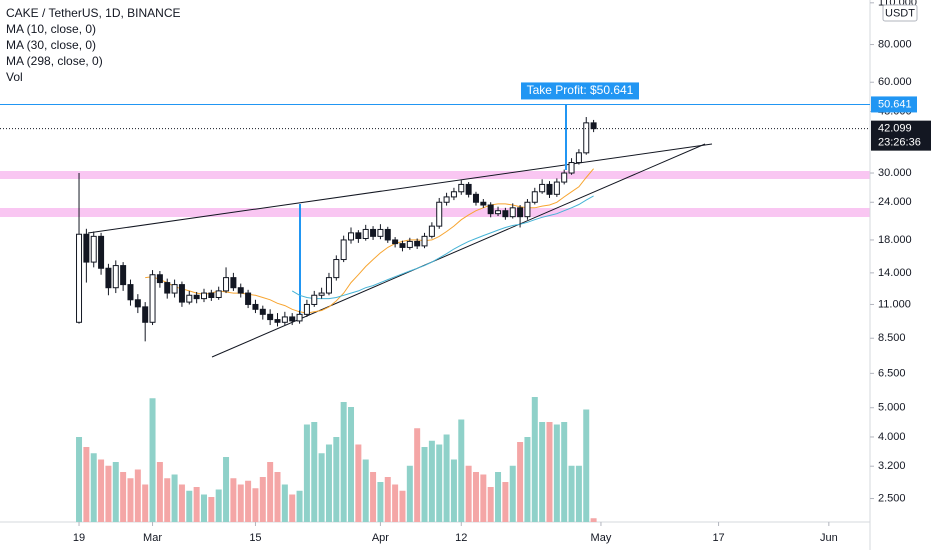  Describe the element at coordinates (14, 77) in the screenshot. I see `legend-entry: Vol` at that location.